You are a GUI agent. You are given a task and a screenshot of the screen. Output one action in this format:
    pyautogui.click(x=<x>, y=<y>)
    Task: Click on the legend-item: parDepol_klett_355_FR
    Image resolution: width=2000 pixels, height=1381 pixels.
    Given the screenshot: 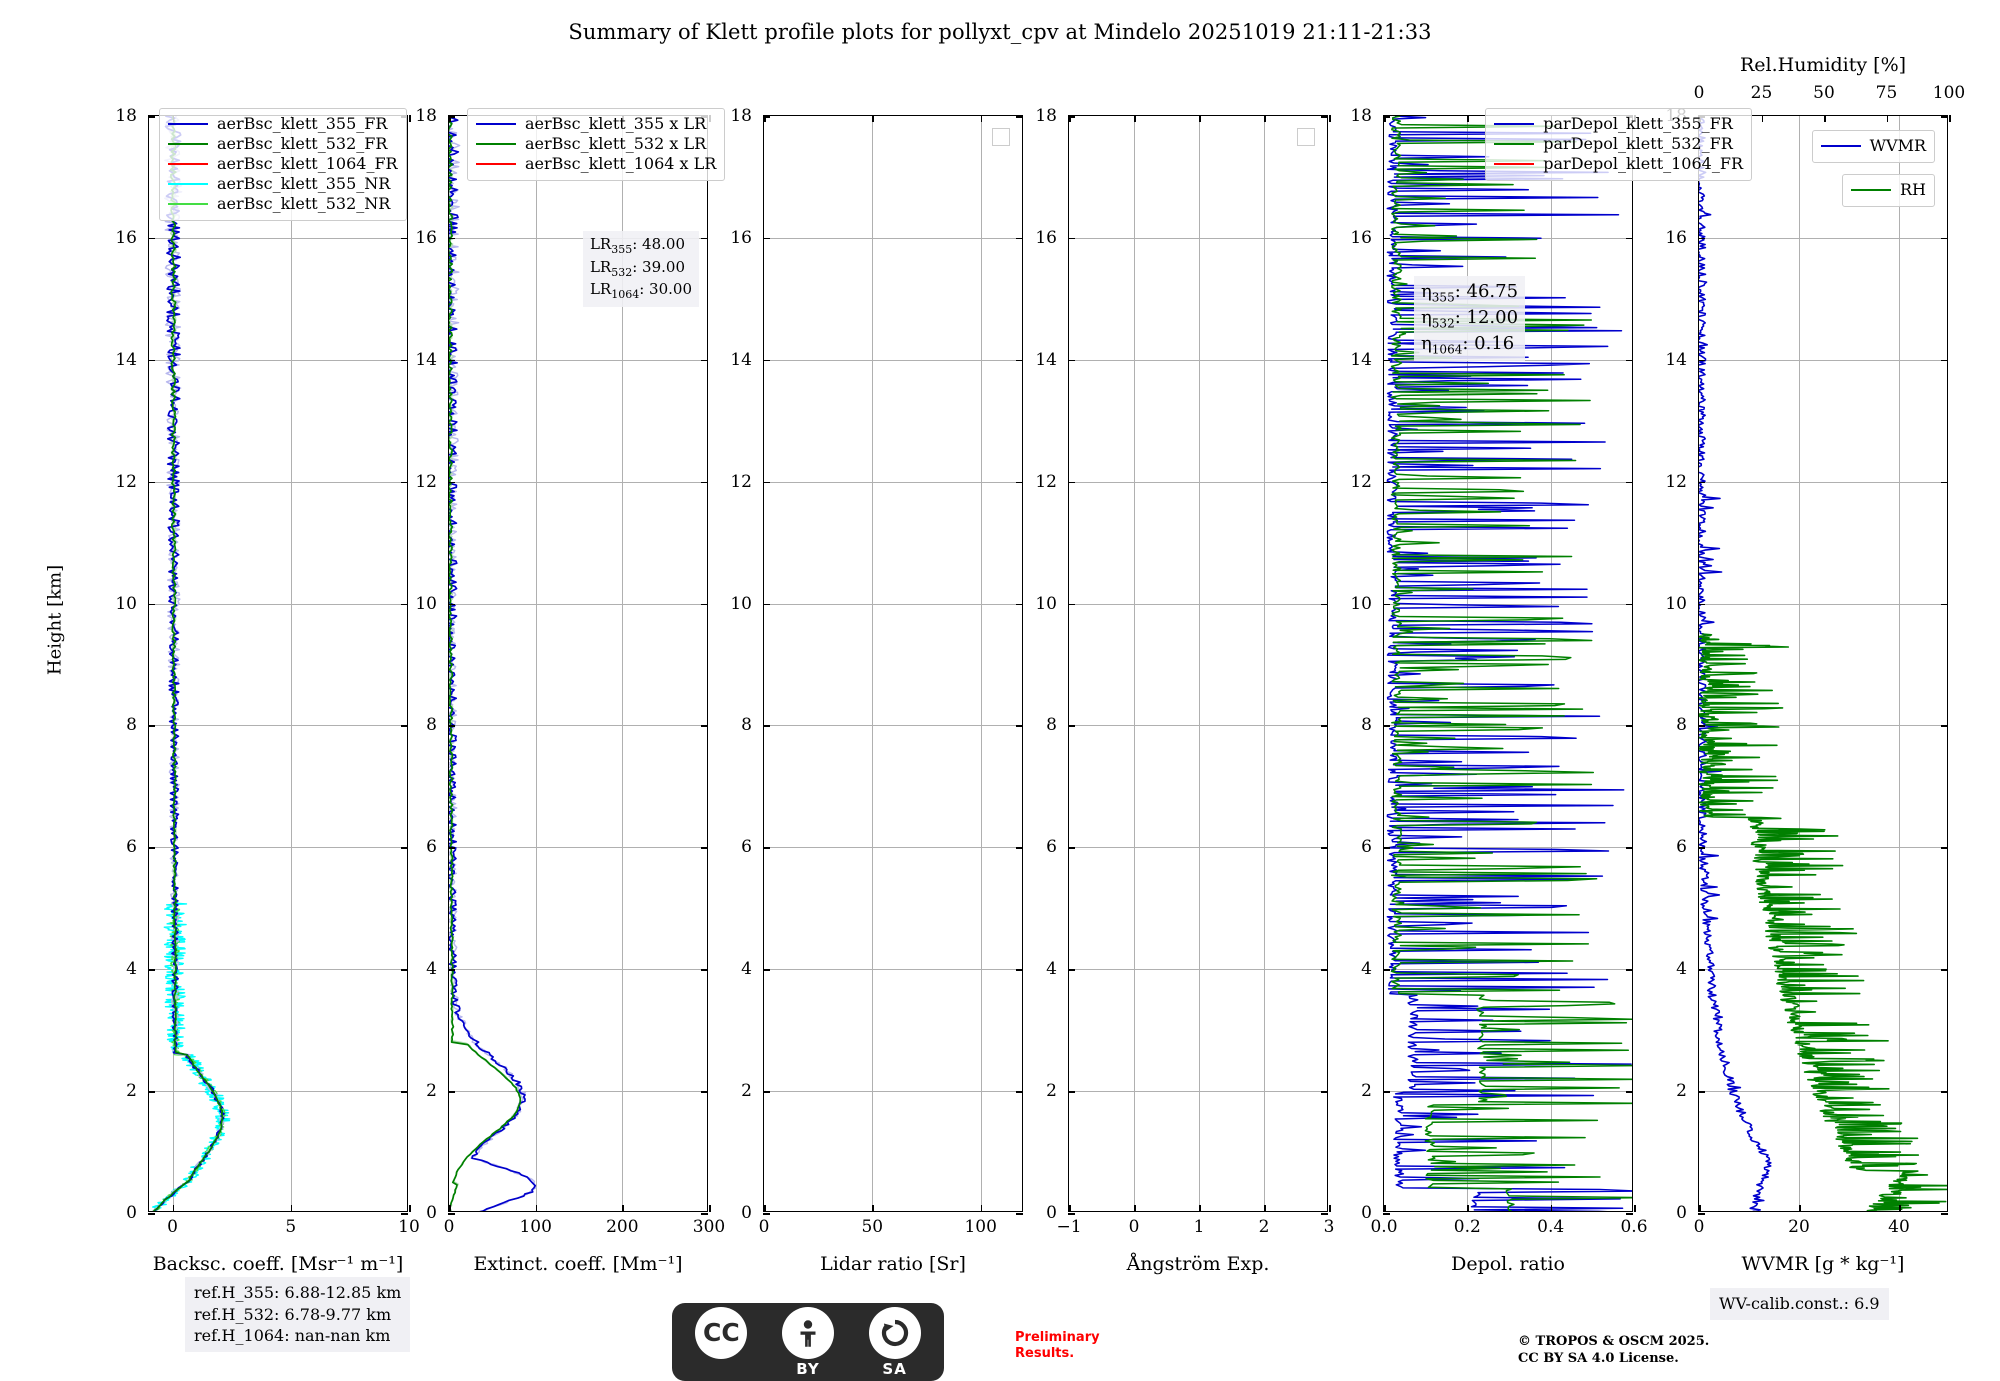 What is the action you would take?
    pyautogui.click(x=1618, y=124)
    